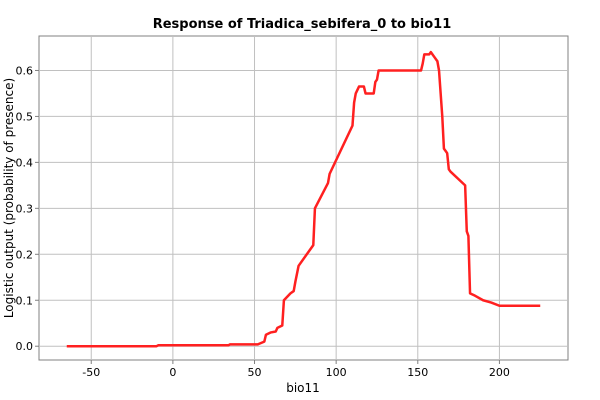 The image size is (600, 400). What do you see at coordinates (336, 372) in the screenshot?
I see `x-tick-label: 100` at bounding box center [336, 372].